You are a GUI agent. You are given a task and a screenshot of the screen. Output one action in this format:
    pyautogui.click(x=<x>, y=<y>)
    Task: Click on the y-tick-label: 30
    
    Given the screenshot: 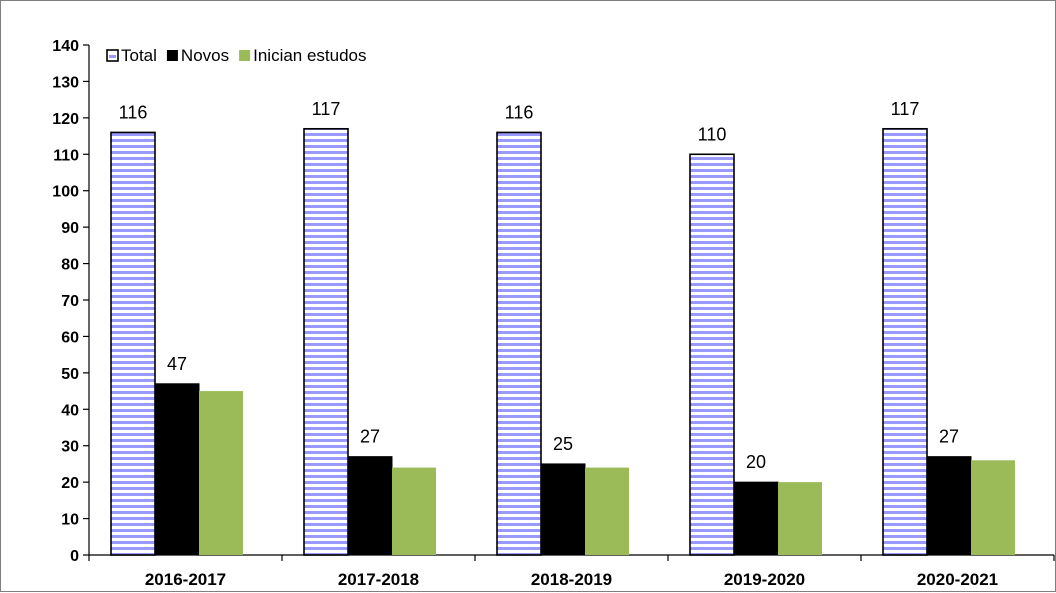 What is the action you would take?
    pyautogui.click(x=70, y=447)
    